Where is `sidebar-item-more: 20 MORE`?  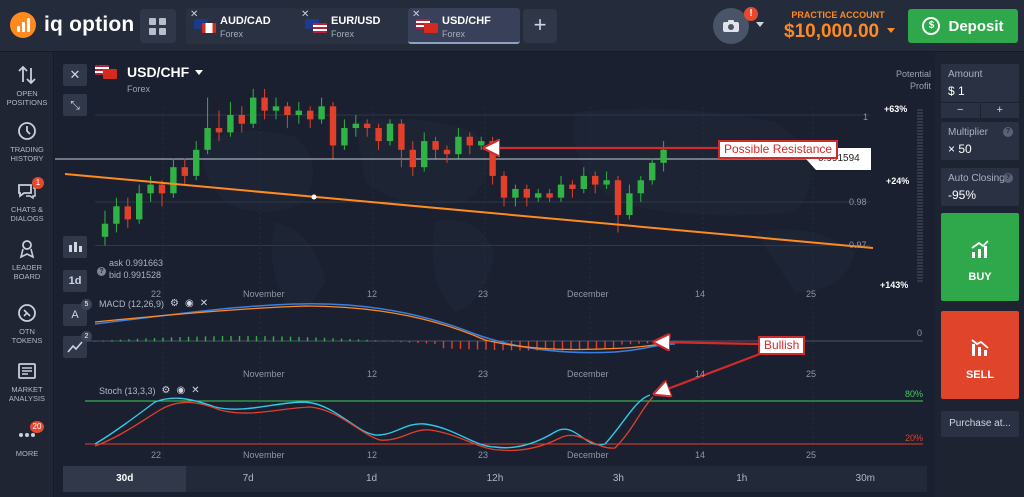 sidebar-item-more: 20 MORE is located at coordinates (27, 439).